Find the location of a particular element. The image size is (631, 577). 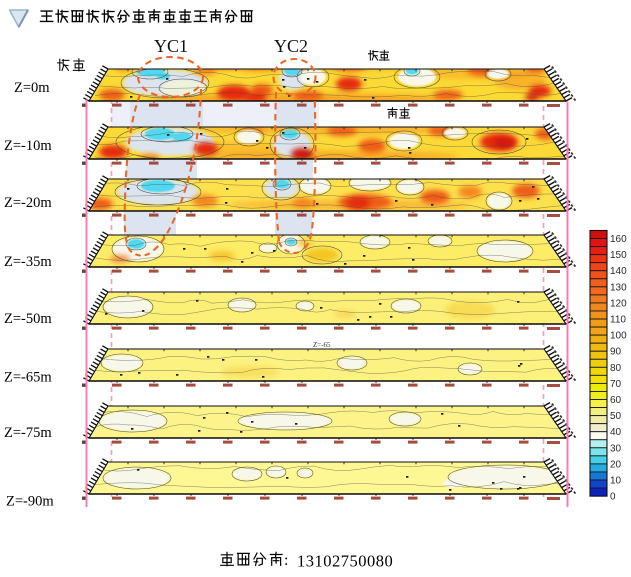

svg-text: 100 is located at coordinates (618, 336).